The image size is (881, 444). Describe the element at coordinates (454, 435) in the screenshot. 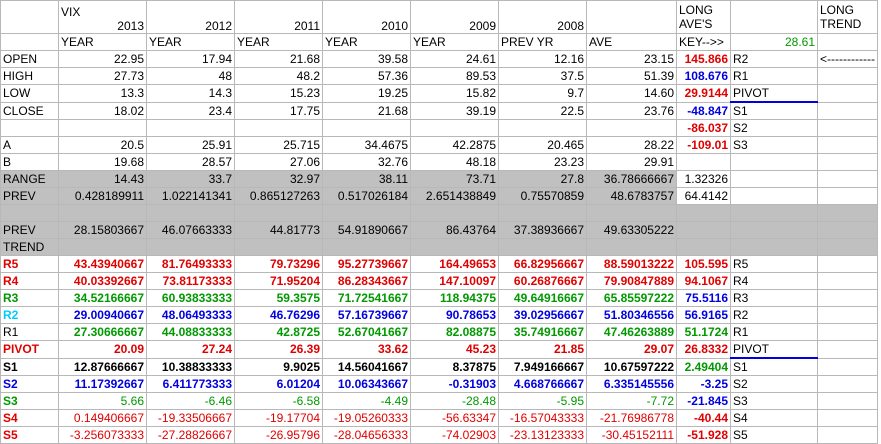

I see `value-cell: -74.02903` at that location.